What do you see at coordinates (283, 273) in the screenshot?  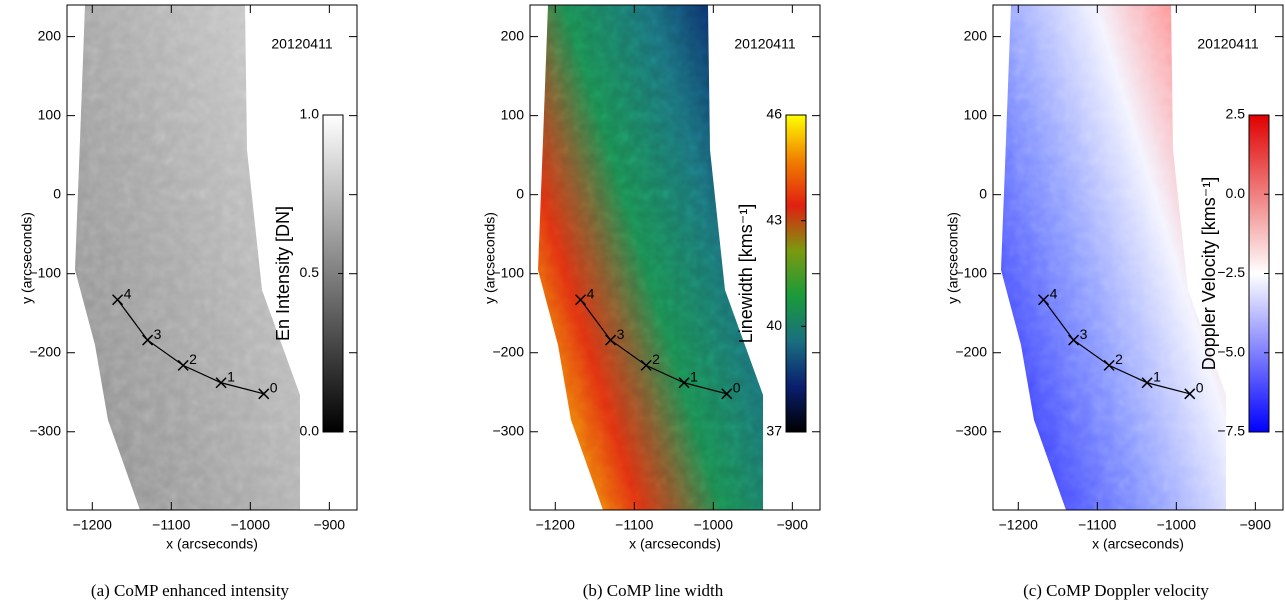 I see `colorbar-label: En Intensity [DN]` at bounding box center [283, 273].